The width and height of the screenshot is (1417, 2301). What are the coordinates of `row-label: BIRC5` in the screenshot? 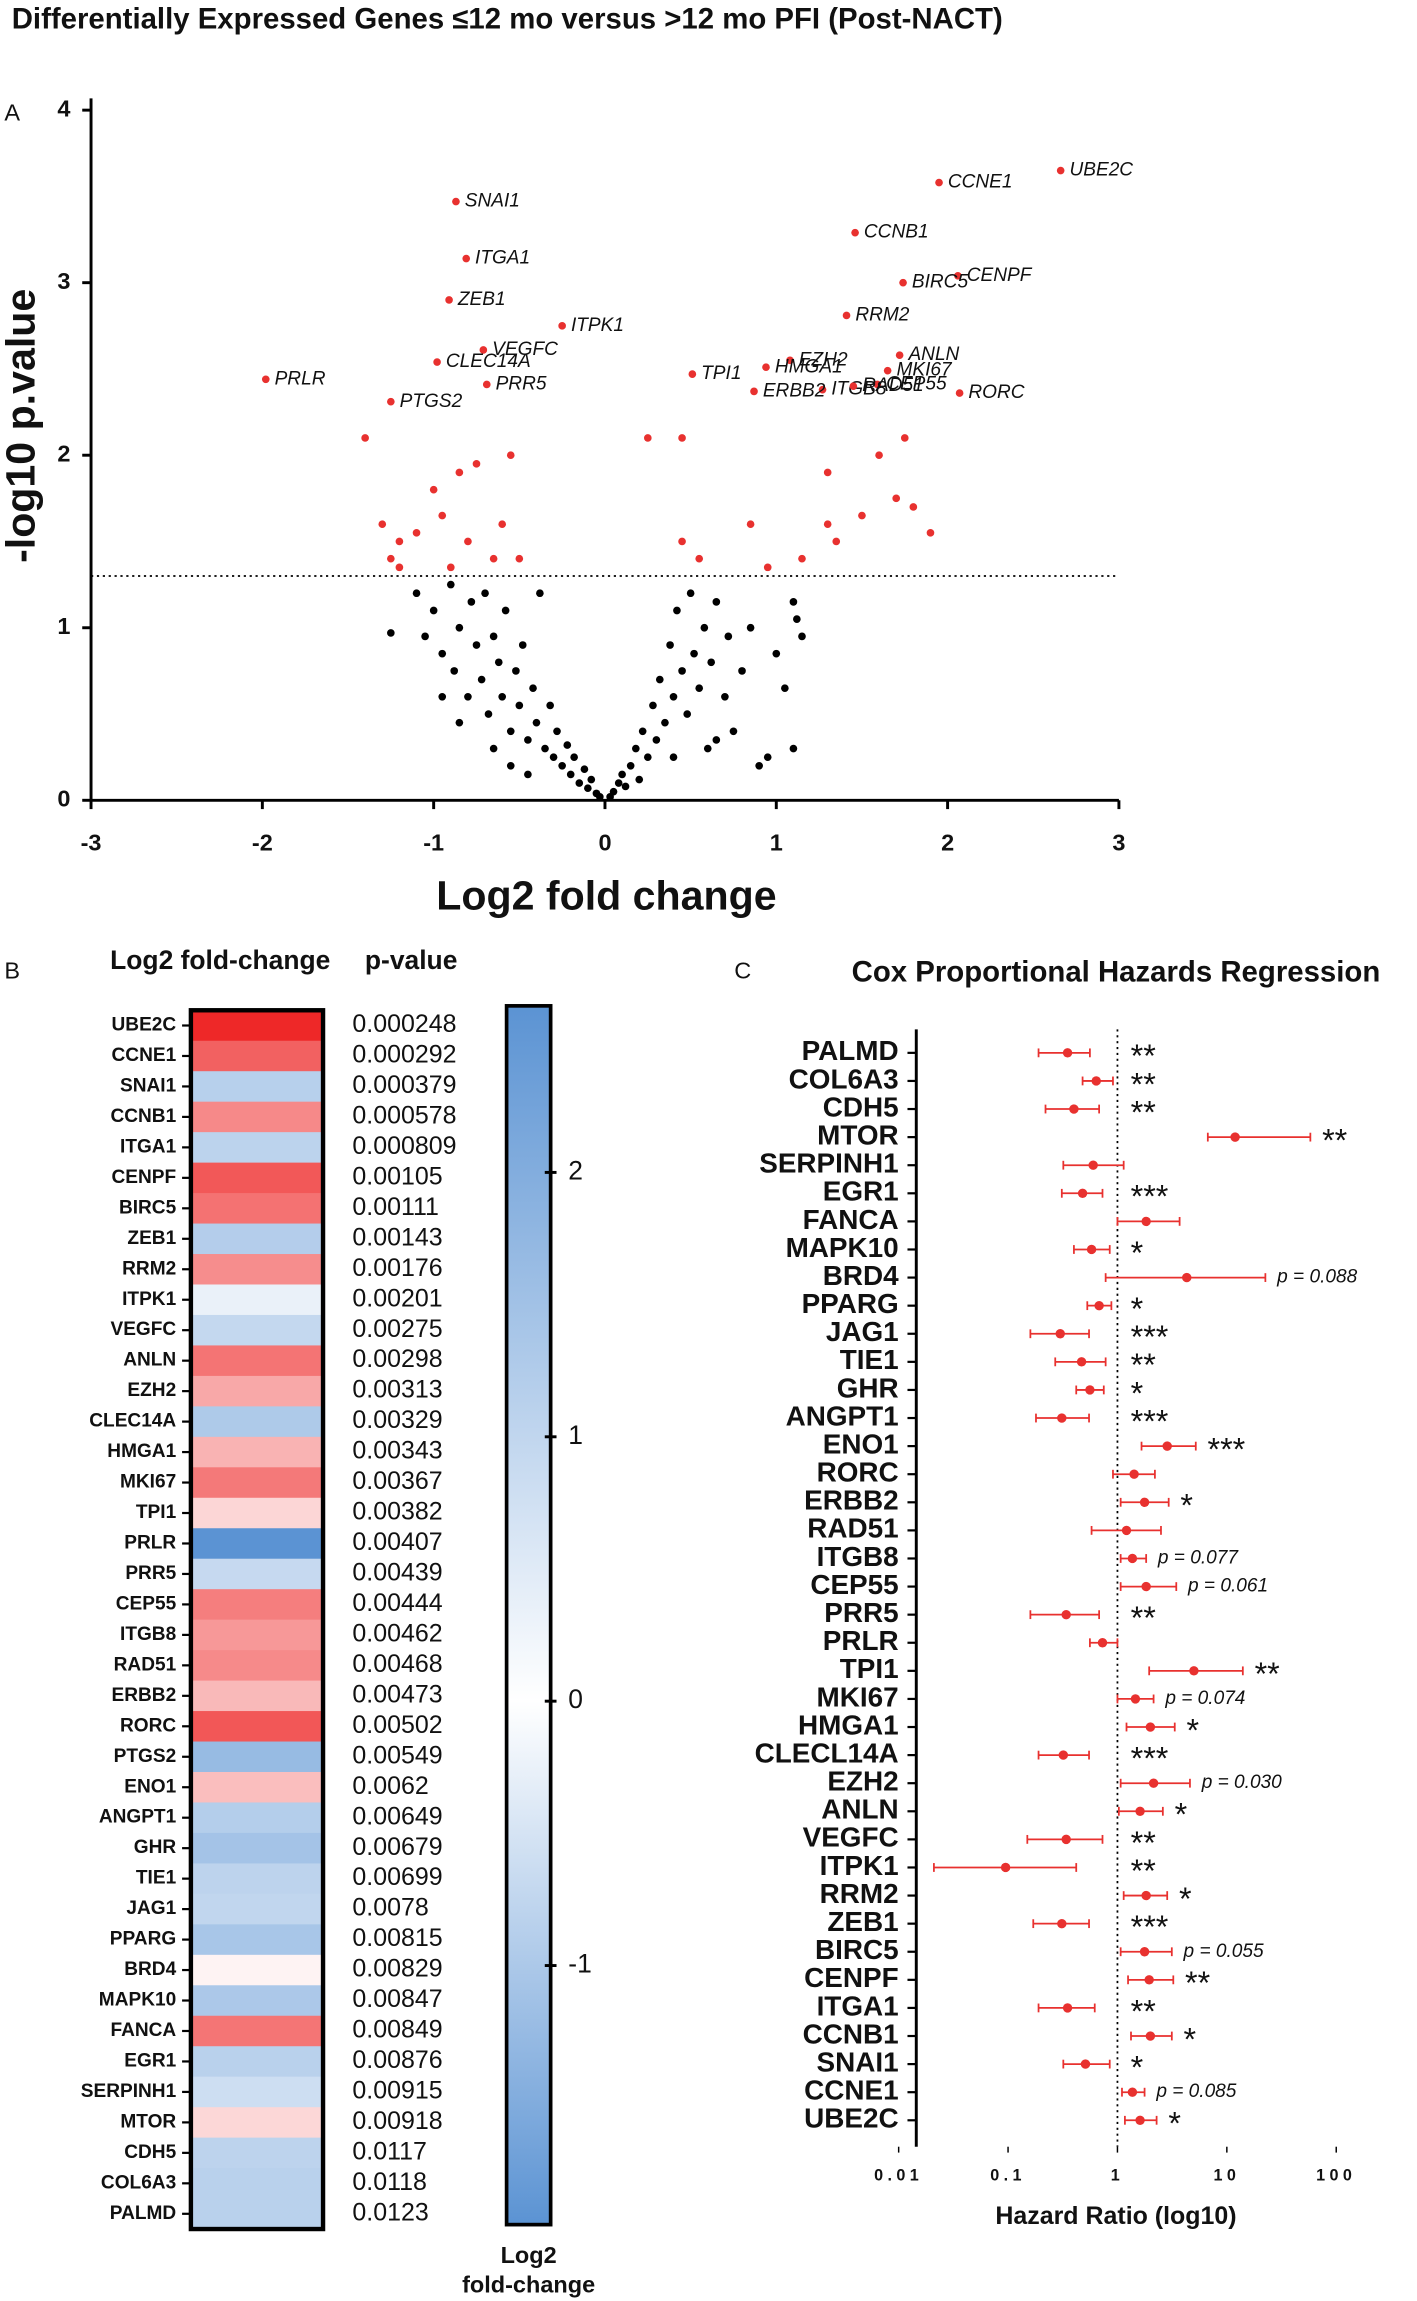 It's located at (148, 1207).